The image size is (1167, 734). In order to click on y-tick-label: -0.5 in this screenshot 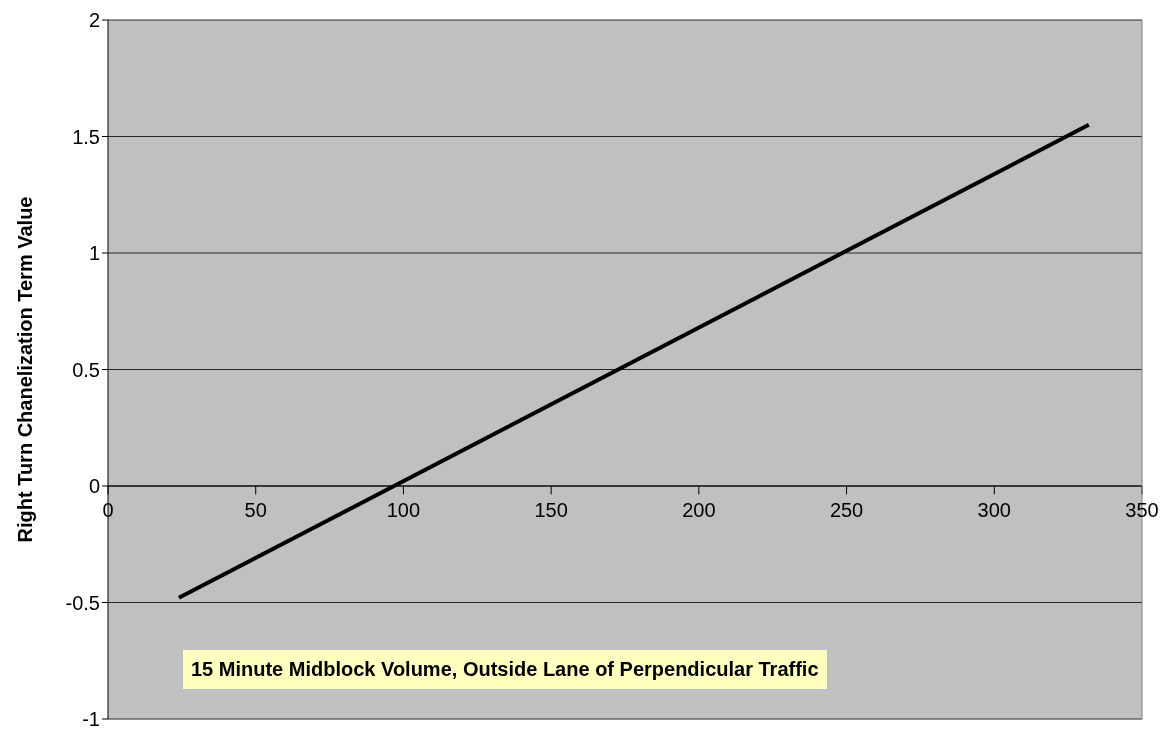, I will do `click(82, 602)`.